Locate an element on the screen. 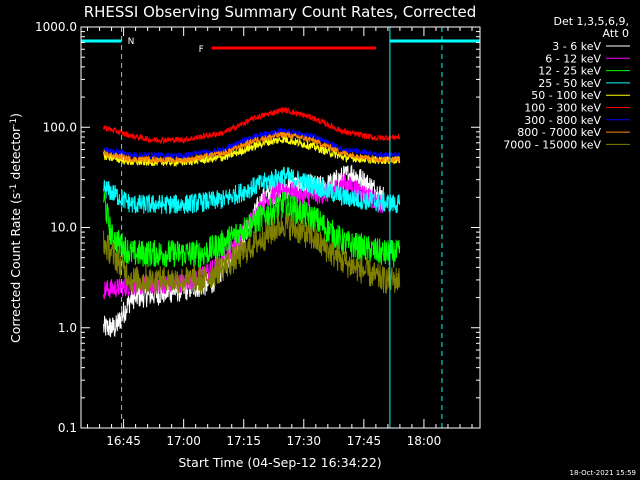 The height and width of the screenshot is (480, 640). legend-label-3: 12 - 25 keV is located at coordinates (569, 71).